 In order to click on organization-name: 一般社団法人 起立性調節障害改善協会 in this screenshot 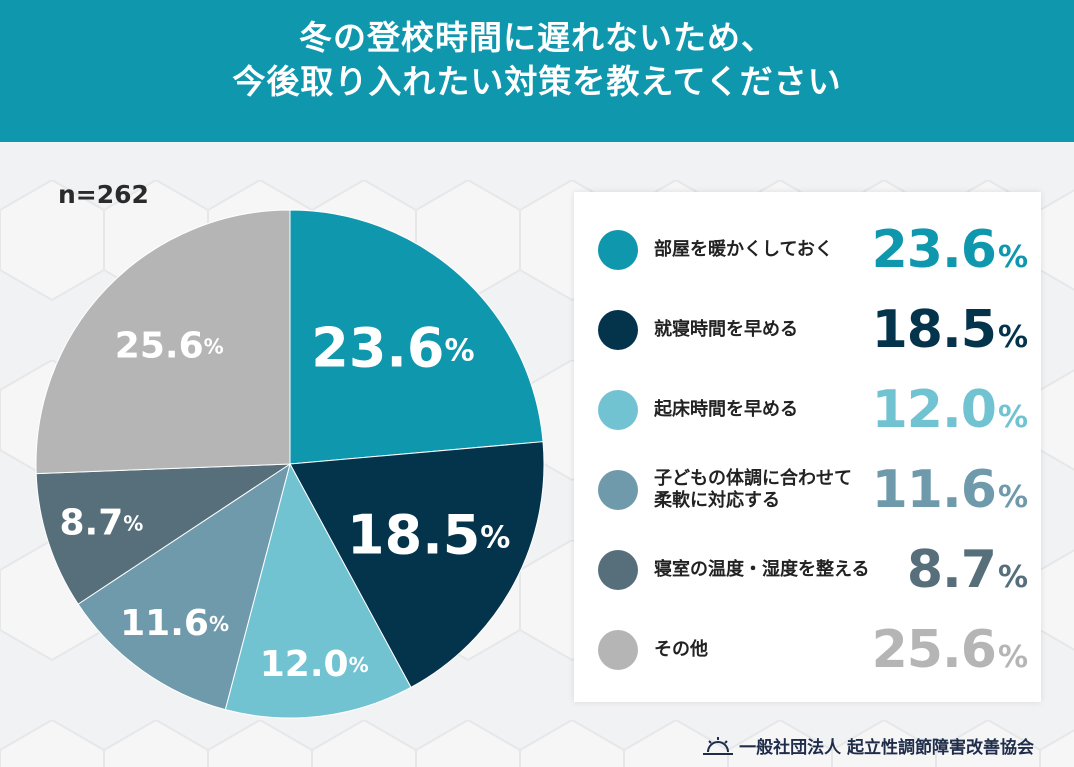, I will do `click(886, 748)`.